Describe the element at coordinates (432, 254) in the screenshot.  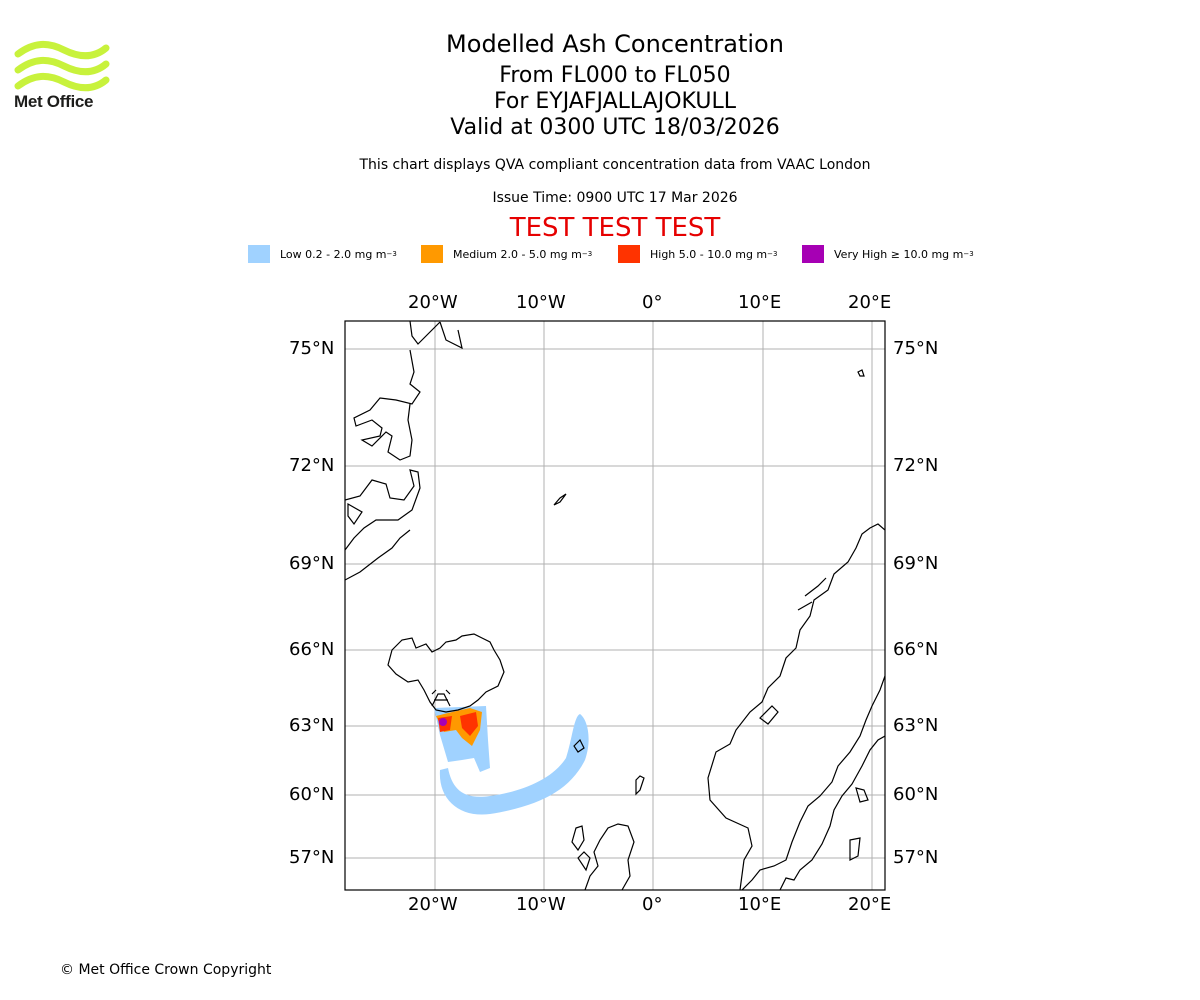
I see `legend-medium-swatch` at that location.